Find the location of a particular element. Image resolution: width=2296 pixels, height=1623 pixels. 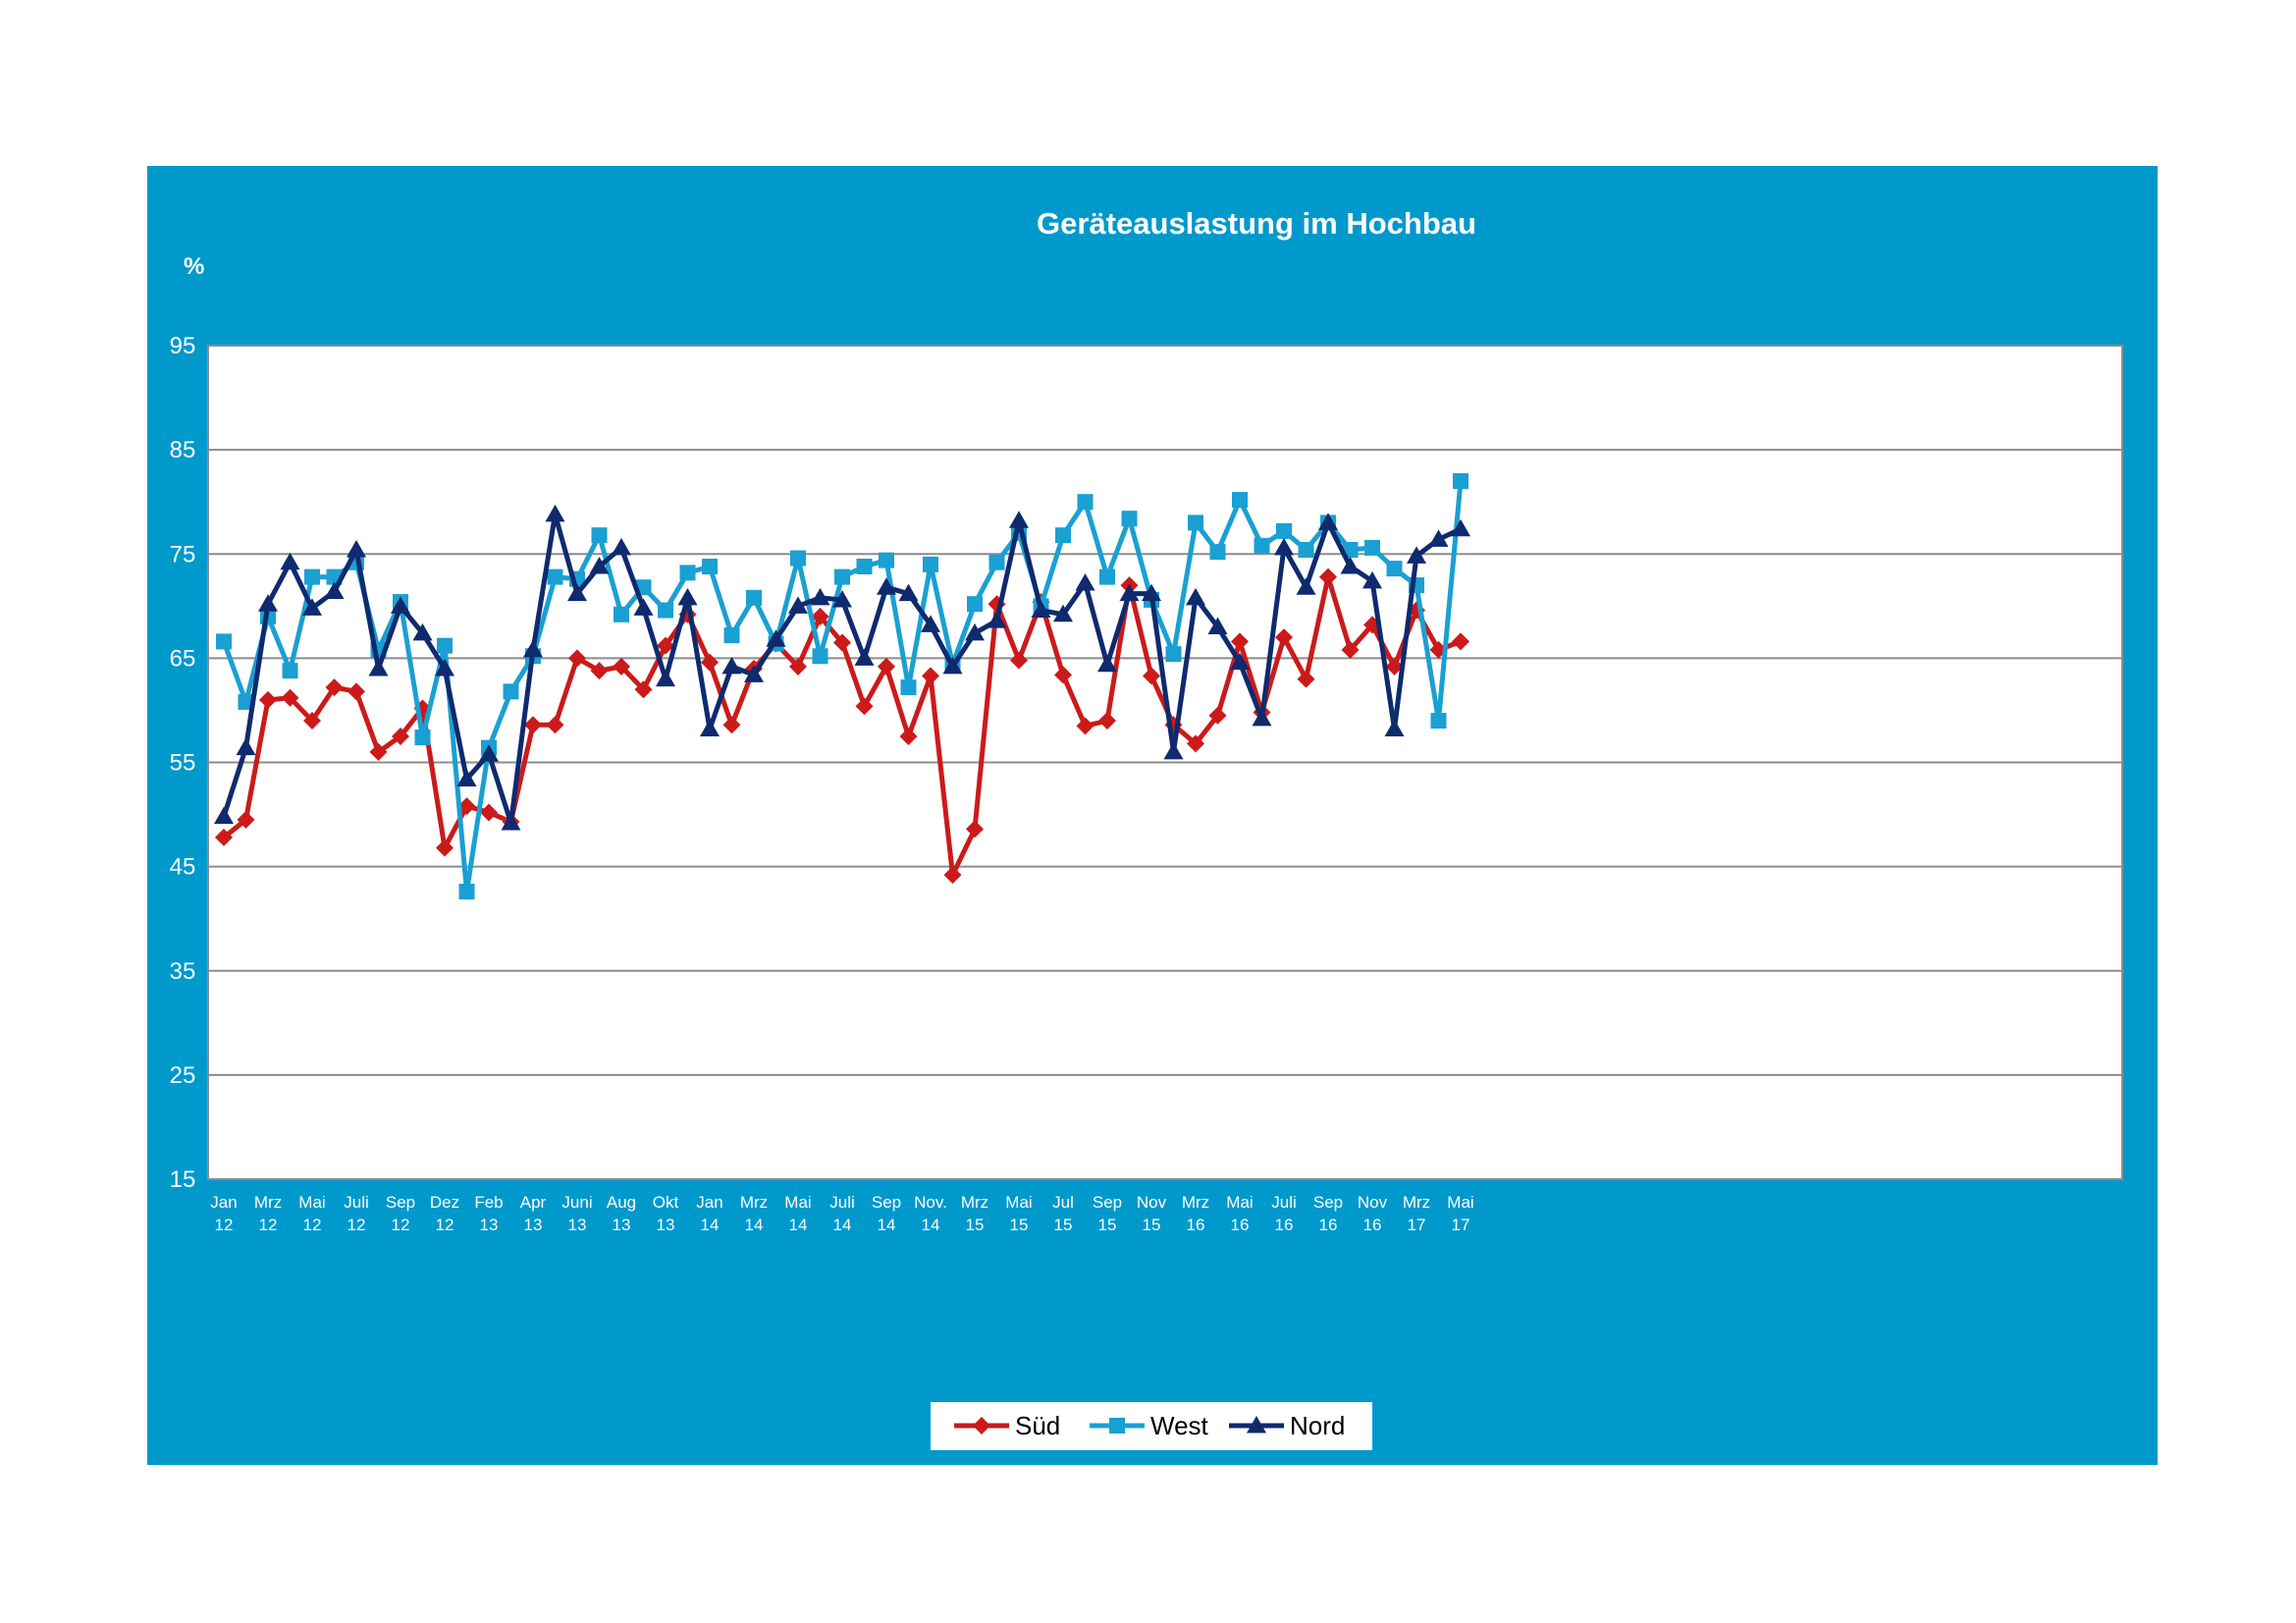

legend-marker-west is located at coordinates (1117, 1426).